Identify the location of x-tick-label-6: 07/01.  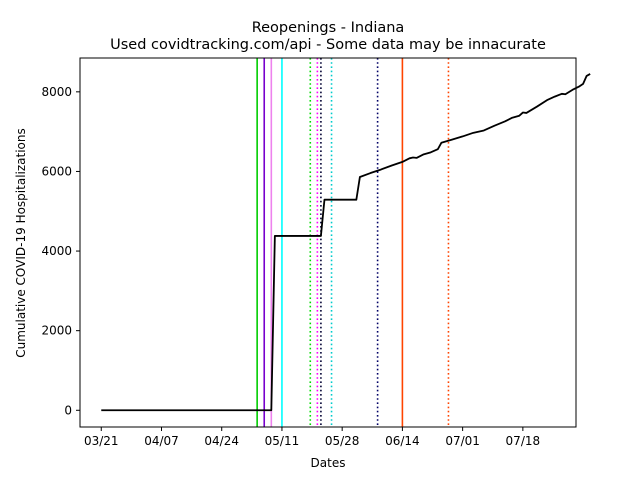
(462, 441).